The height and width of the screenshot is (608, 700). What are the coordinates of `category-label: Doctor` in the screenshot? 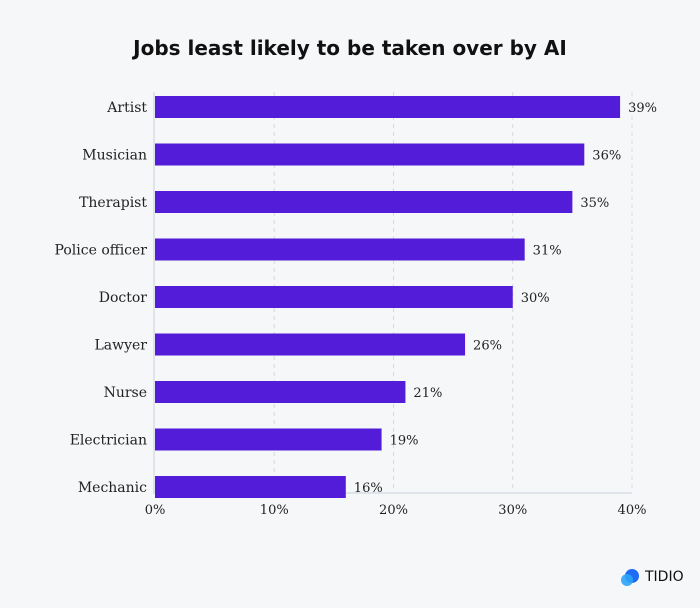 It's located at (123, 298).